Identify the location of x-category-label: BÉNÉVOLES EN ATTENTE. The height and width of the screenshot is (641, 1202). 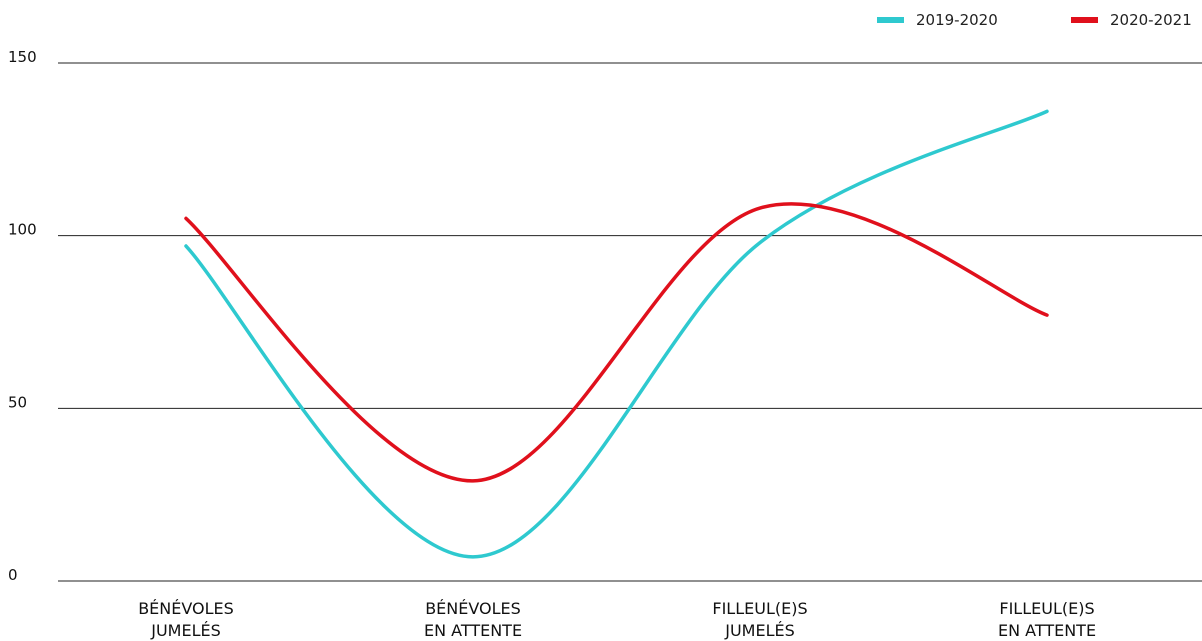
(473, 619).